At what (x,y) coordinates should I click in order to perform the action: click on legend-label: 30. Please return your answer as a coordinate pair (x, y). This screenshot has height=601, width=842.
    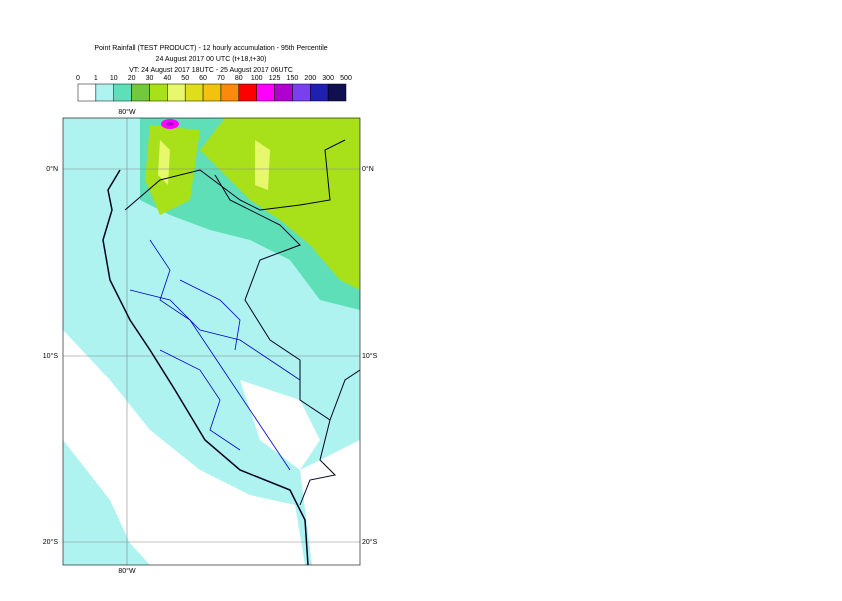
    Looking at the image, I should click on (150, 78).